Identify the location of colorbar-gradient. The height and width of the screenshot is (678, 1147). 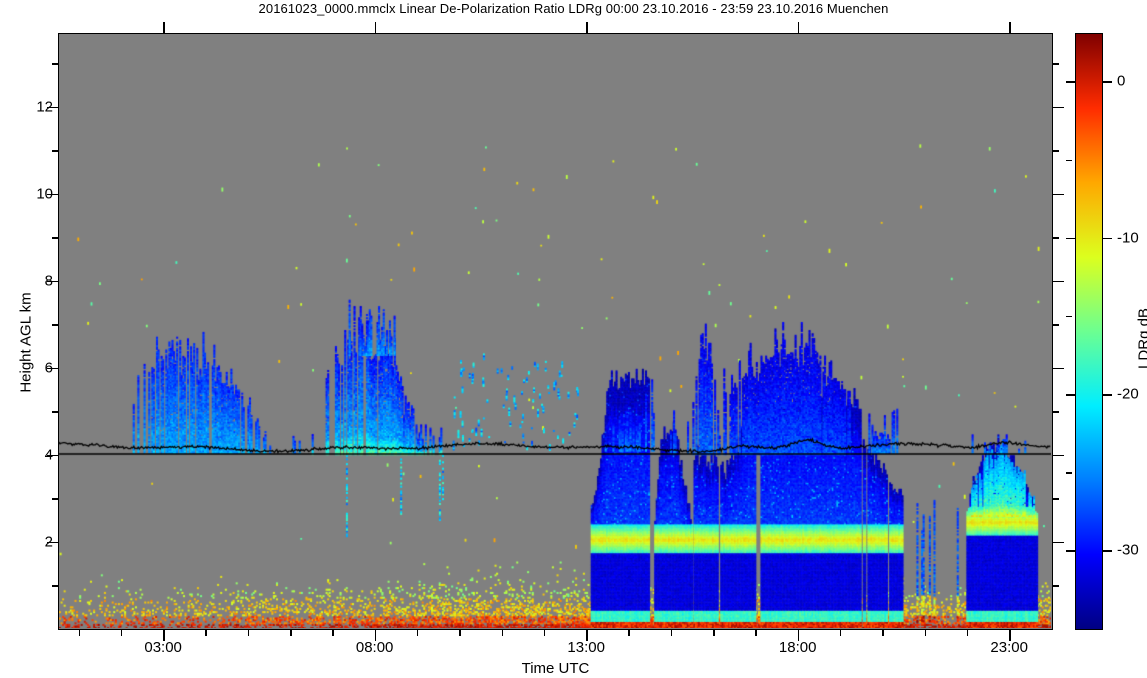
(1089, 331).